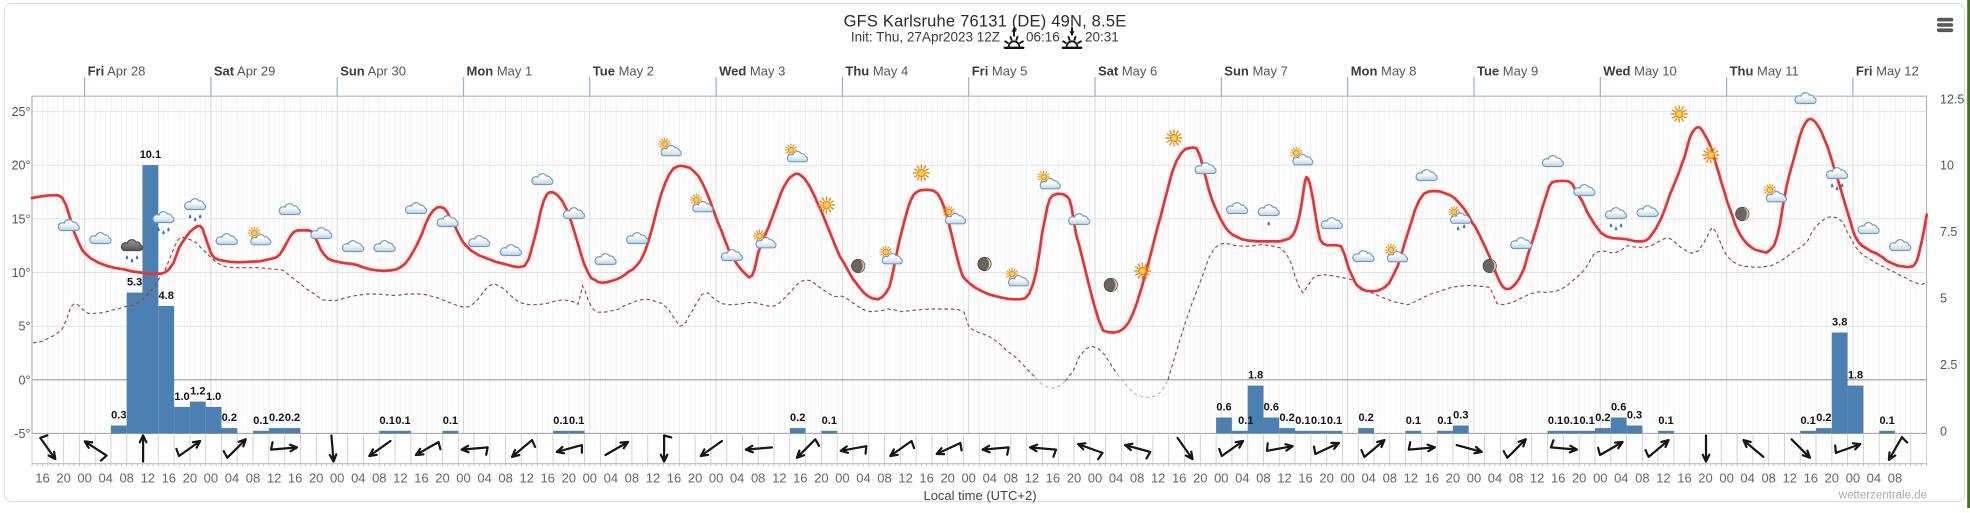 The height and width of the screenshot is (513, 1970). I want to click on svg-text: 0.6, so click(1223, 408).